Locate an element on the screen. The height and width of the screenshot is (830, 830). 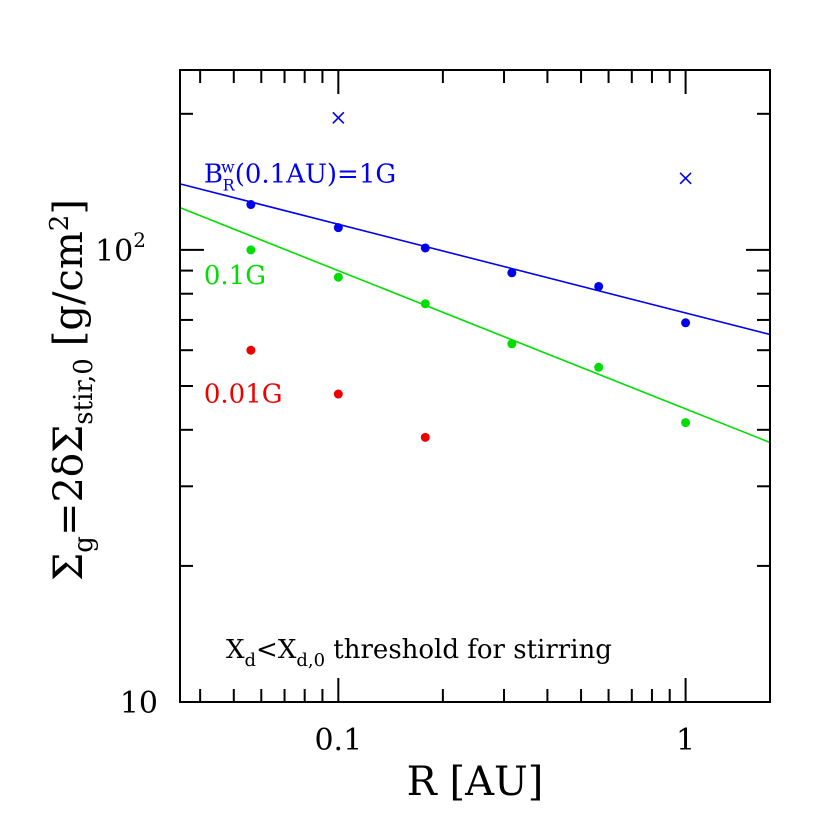
series-label-0.01G: 0.01G is located at coordinates (243, 394).